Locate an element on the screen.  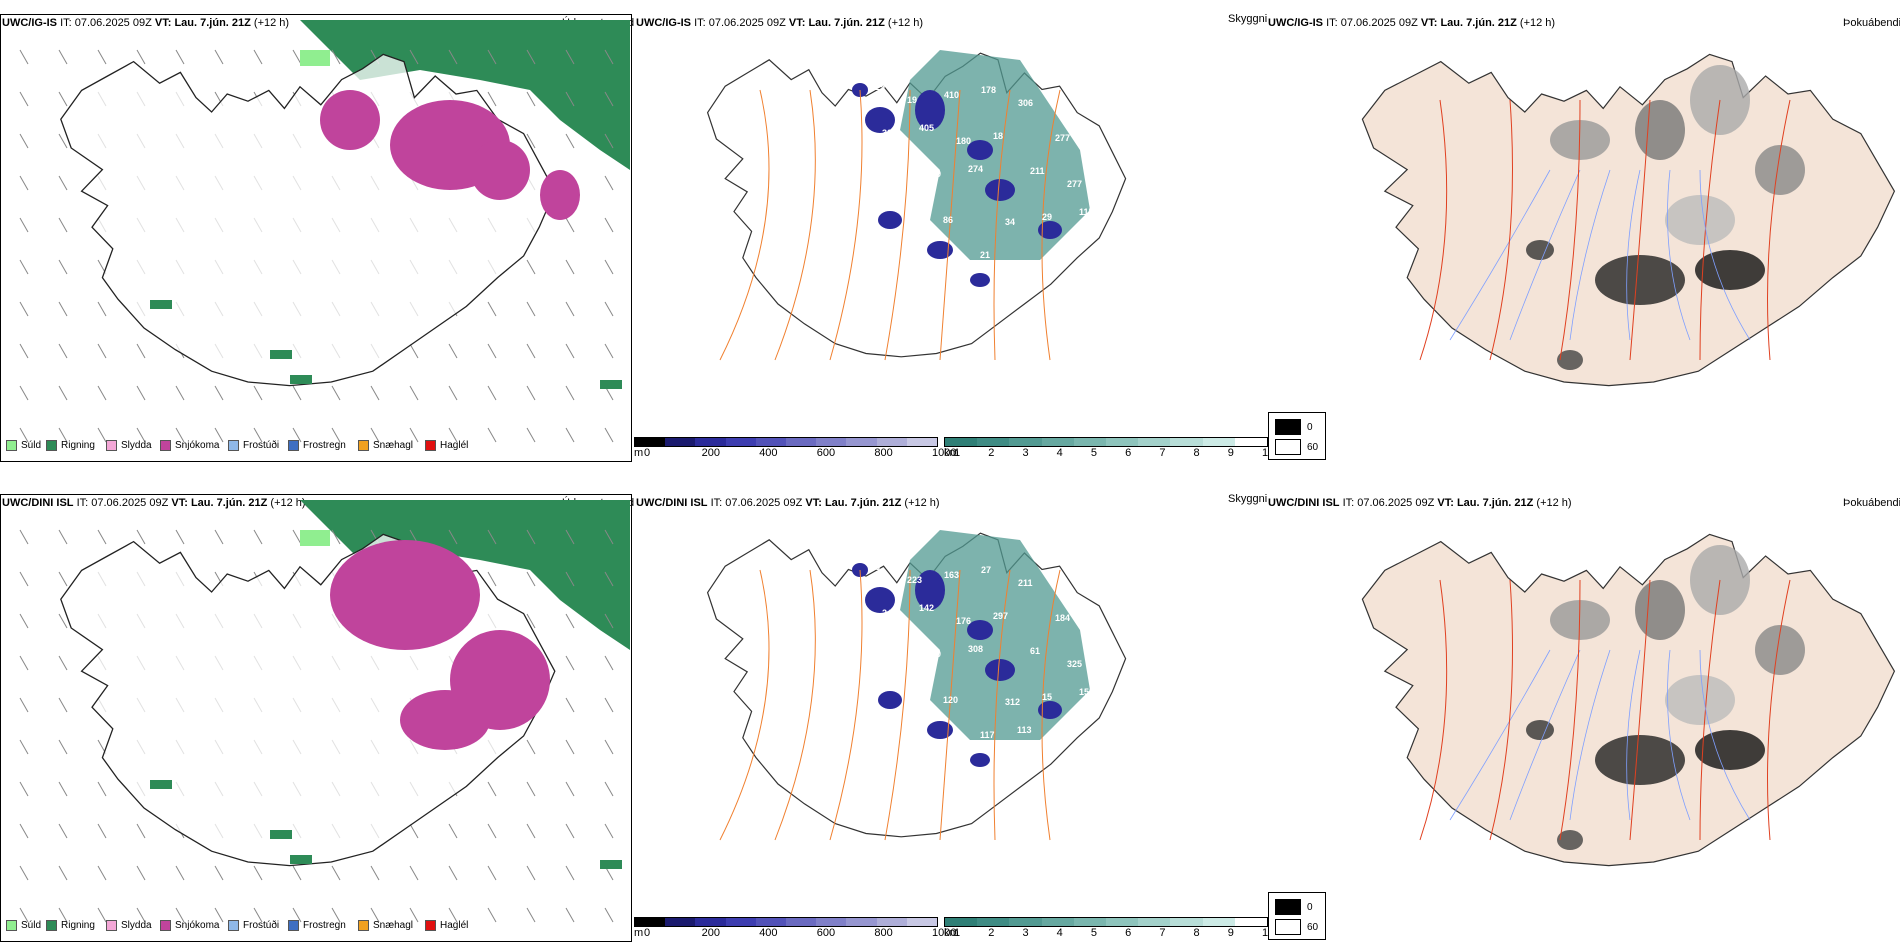
cloud-base-label: 70 is located at coordinates (936, 654).